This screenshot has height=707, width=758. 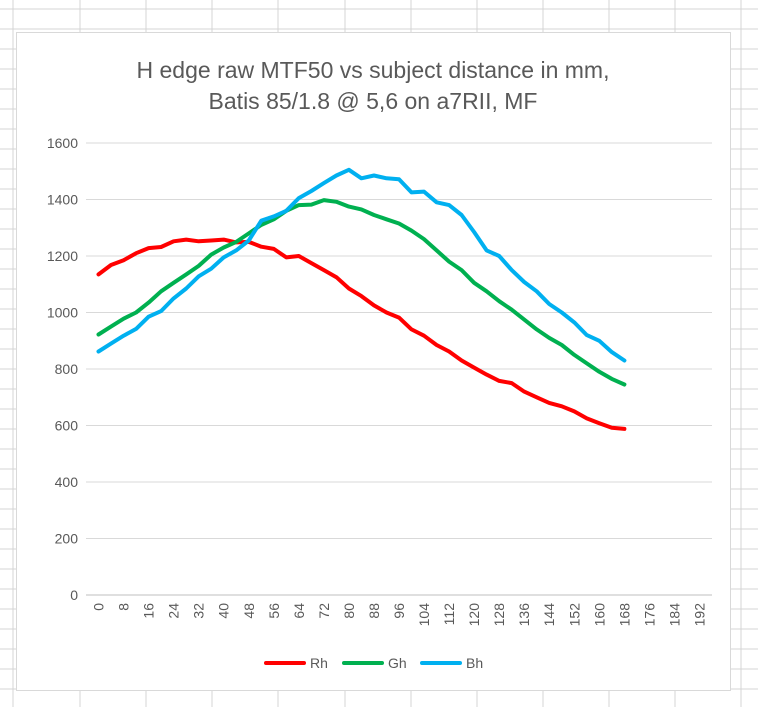 I want to click on y-axis-tick-labels: 0 200 400 600 800 1000 1200 1400 1600, so click(x=62, y=369).